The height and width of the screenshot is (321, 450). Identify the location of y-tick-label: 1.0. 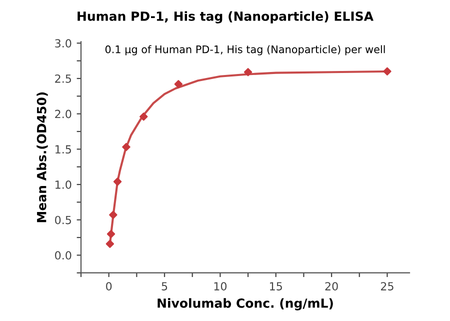
(64, 184).